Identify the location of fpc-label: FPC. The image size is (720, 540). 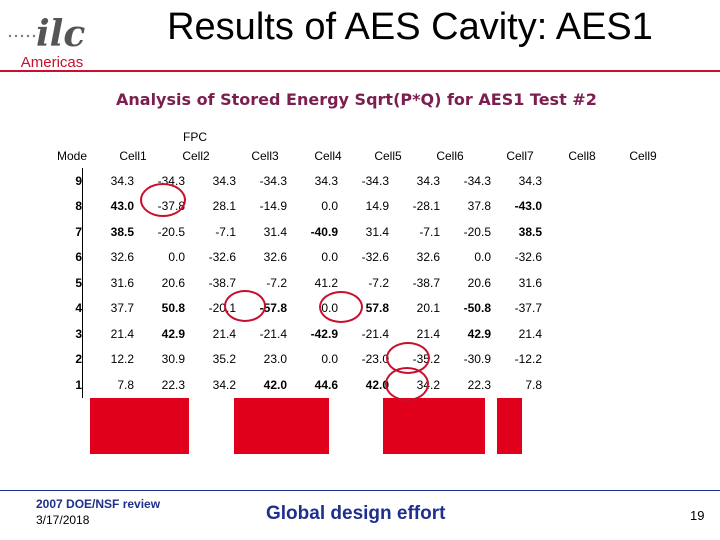
(195, 137).